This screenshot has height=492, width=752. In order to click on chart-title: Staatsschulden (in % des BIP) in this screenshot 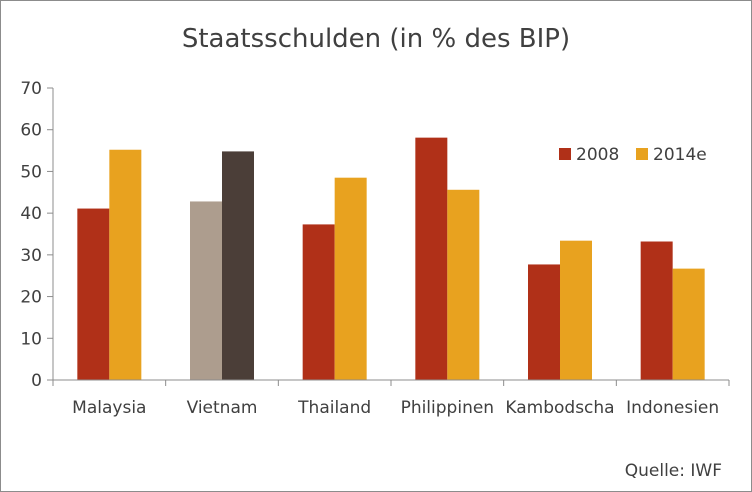, I will do `click(376, 39)`.